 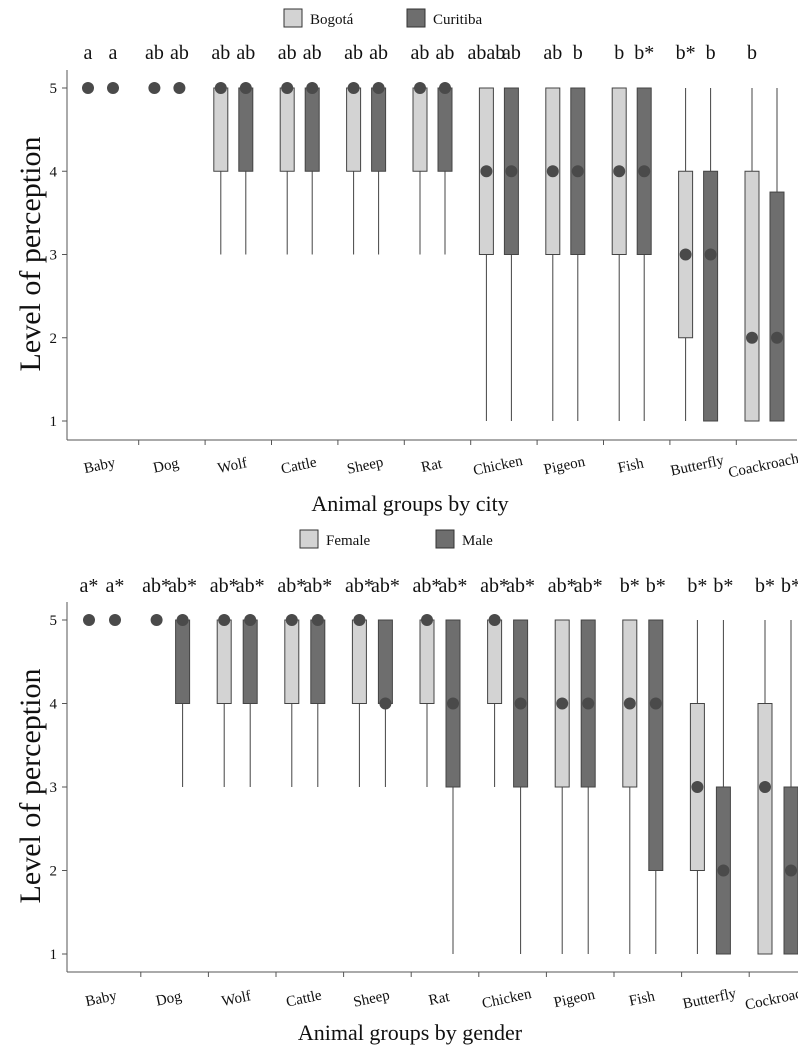 I want to click on box-bogotá-wolf, so click(x=221, y=168).